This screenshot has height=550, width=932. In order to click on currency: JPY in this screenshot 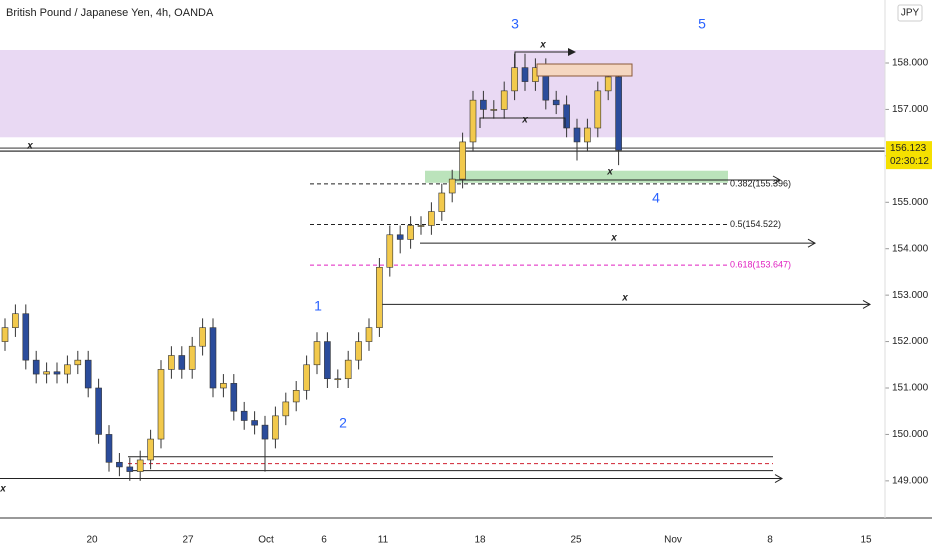, I will do `click(910, 13)`.